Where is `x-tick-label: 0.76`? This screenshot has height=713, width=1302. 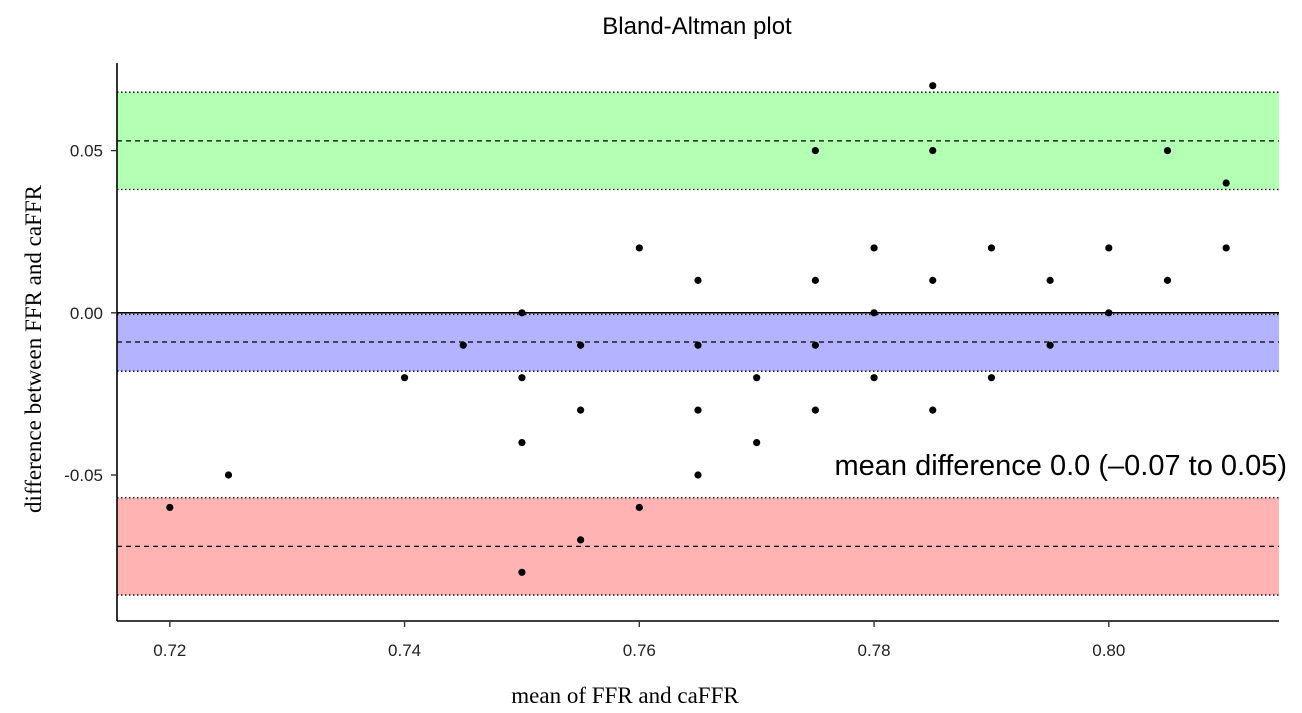 x-tick-label: 0.76 is located at coordinates (639, 650).